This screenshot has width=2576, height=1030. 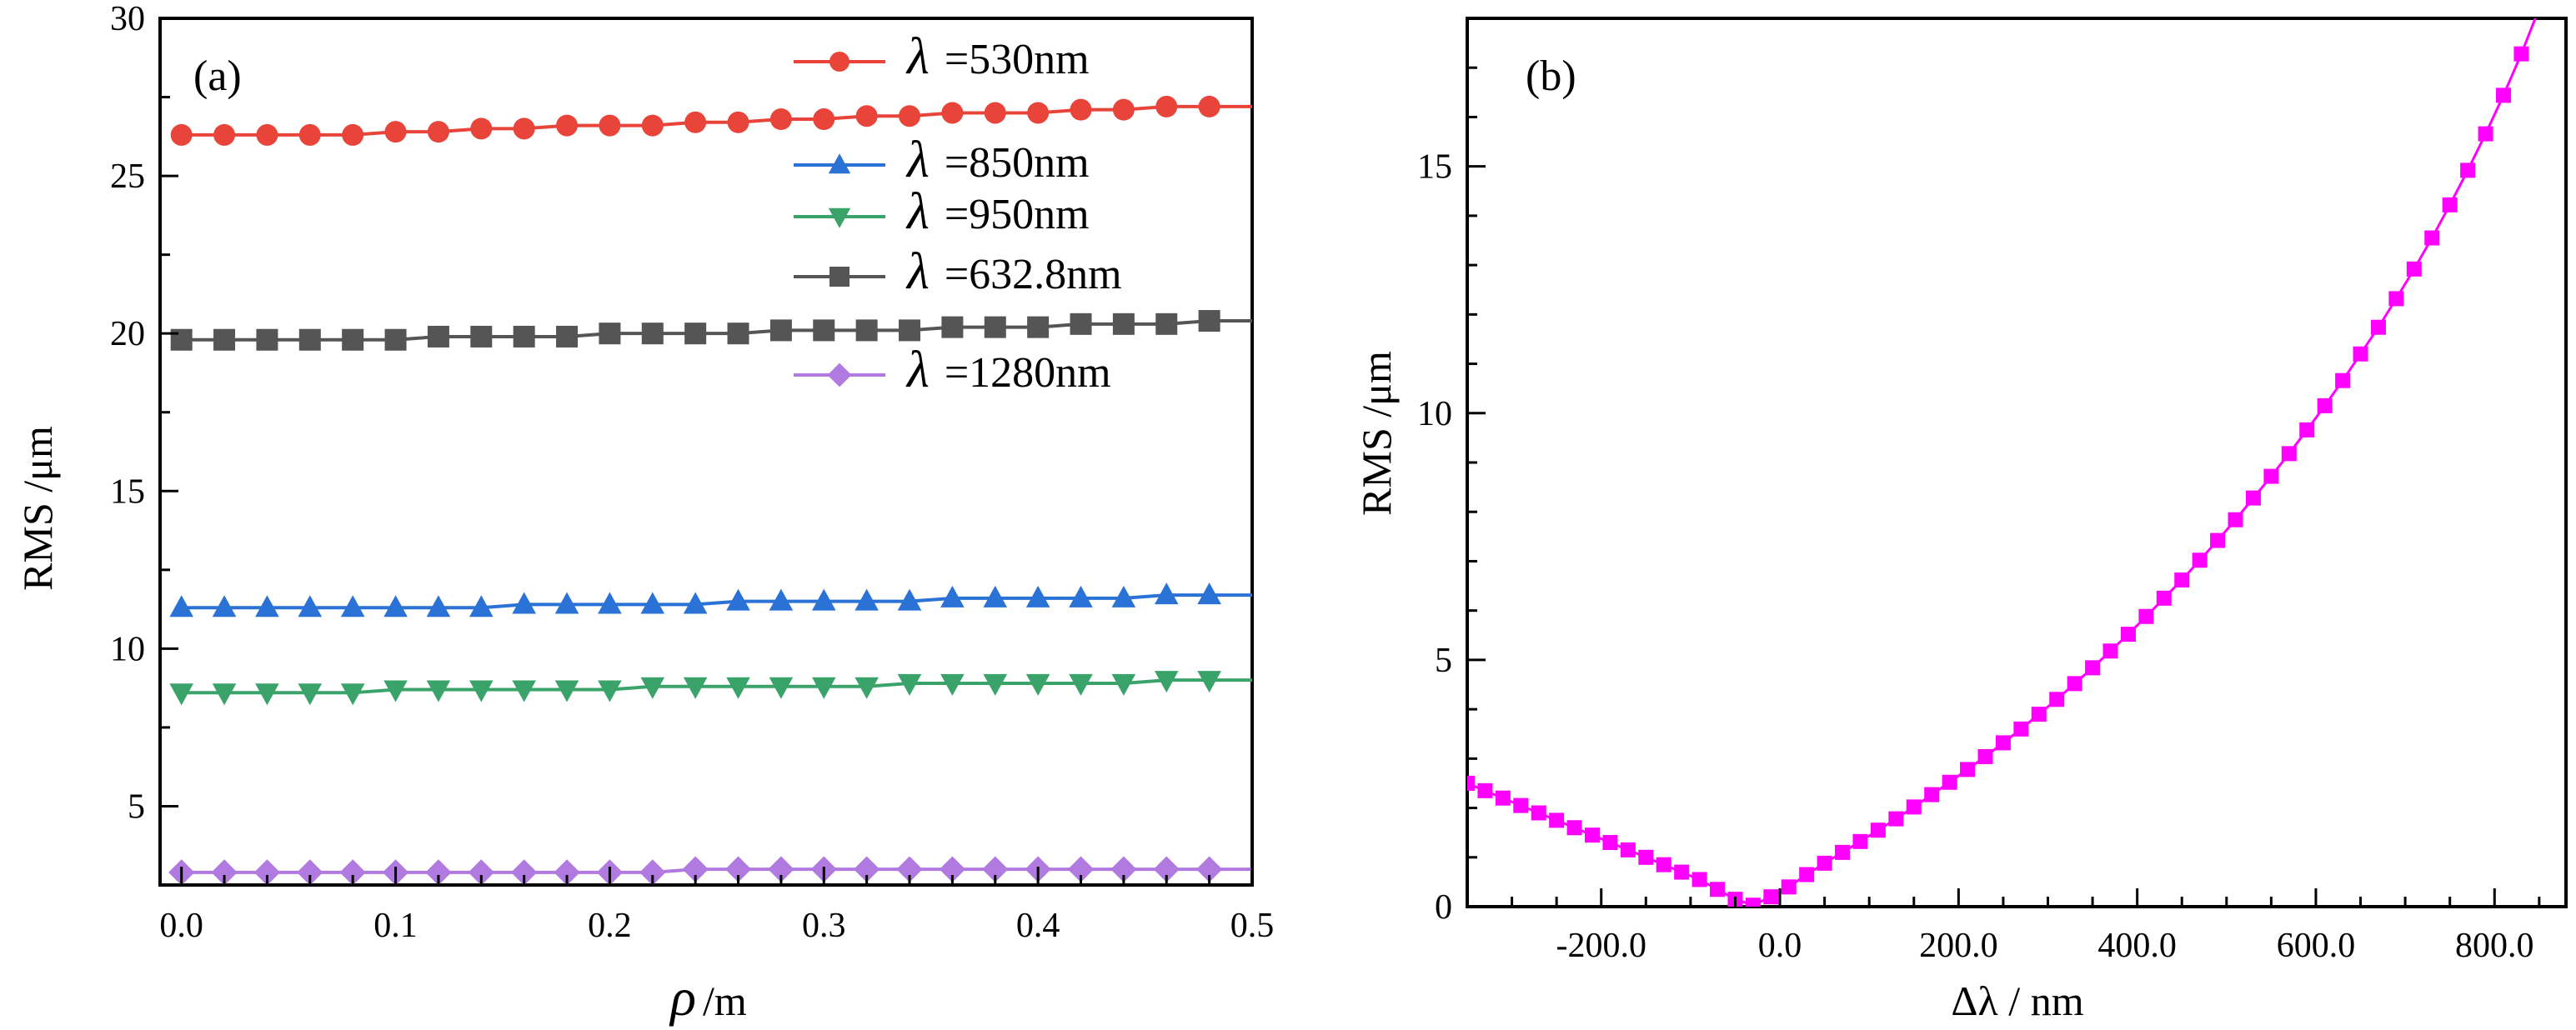 I want to click on legend-item: λ =1280nm, so click(x=952, y=370).